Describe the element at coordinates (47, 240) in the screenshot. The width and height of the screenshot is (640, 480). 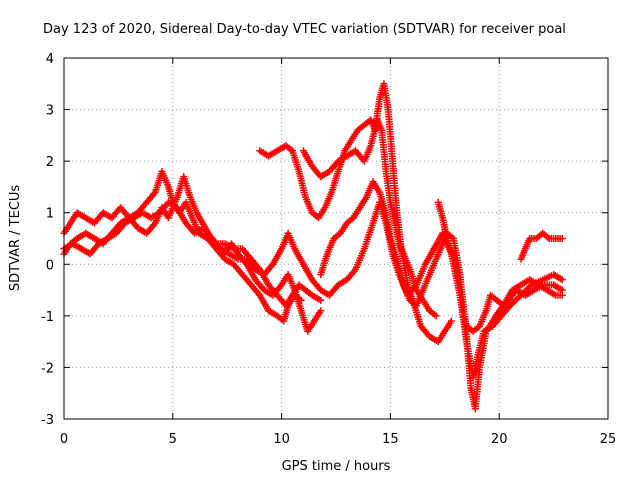
I see `y-tick-labels: -3 -2 -1 0 1 2 3 4` at that location.